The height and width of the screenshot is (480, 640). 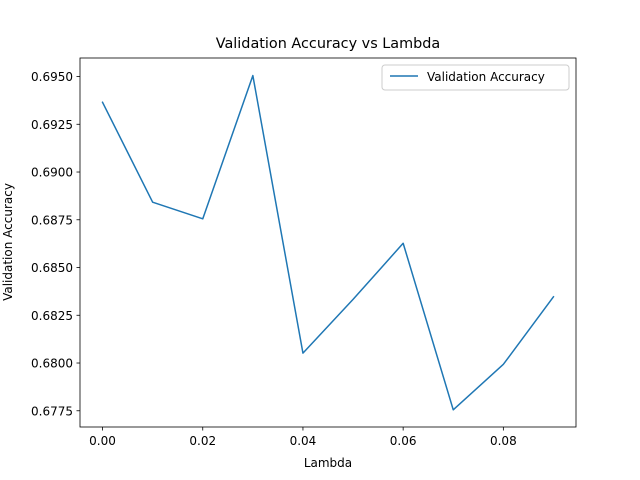 I want to click on y-tick-label: 0.6875, so click(x=52, y=220).